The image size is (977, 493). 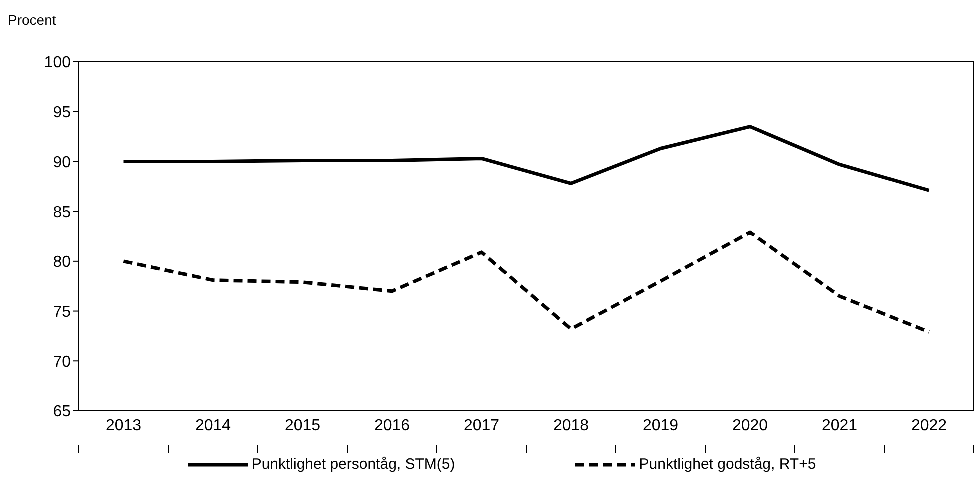 What do you see at coordinates (62, 213) in the screenshot?
I see `y-tick-label: 85` at bounding box center [62, 213].